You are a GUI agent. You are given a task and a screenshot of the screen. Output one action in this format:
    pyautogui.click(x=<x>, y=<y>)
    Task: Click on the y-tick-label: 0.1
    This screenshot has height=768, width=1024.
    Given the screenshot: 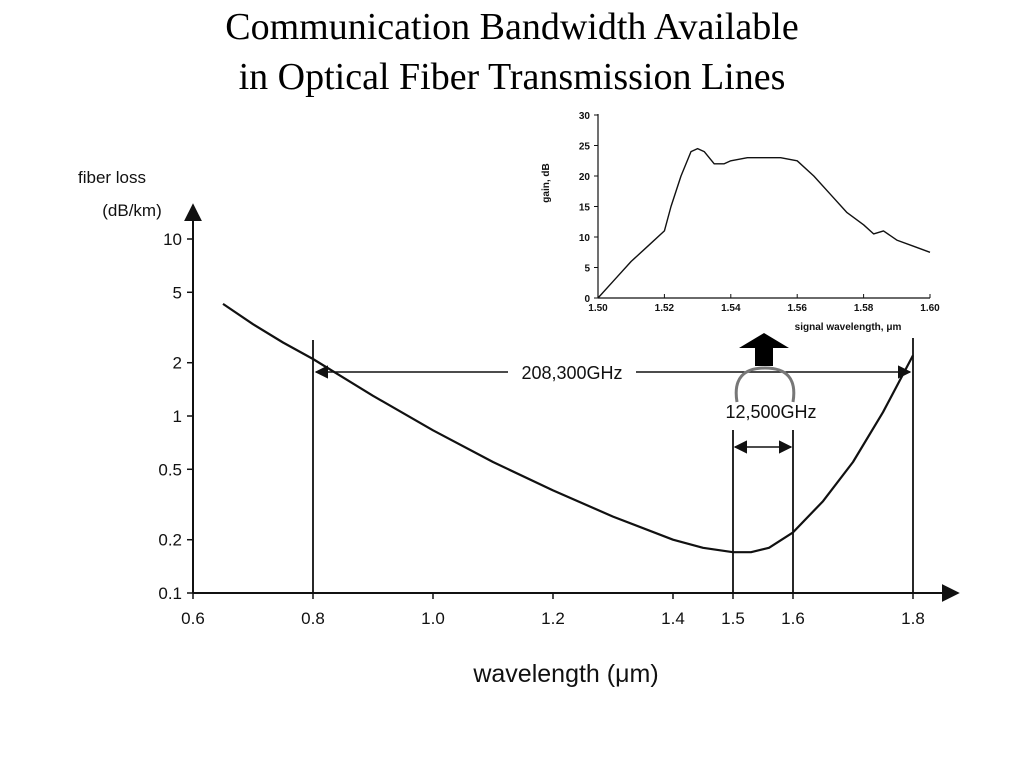 What is the action you would take?
    pyautogui.click(x=170, y=593)
    